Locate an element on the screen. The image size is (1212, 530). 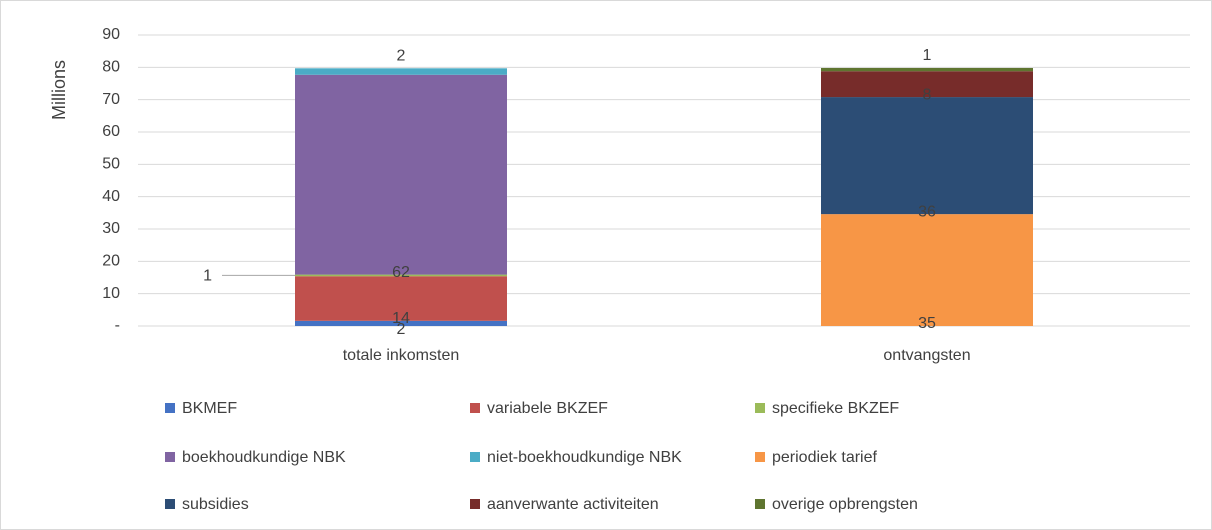
y-tick-label: 10 is located at coordinates (111, 293).